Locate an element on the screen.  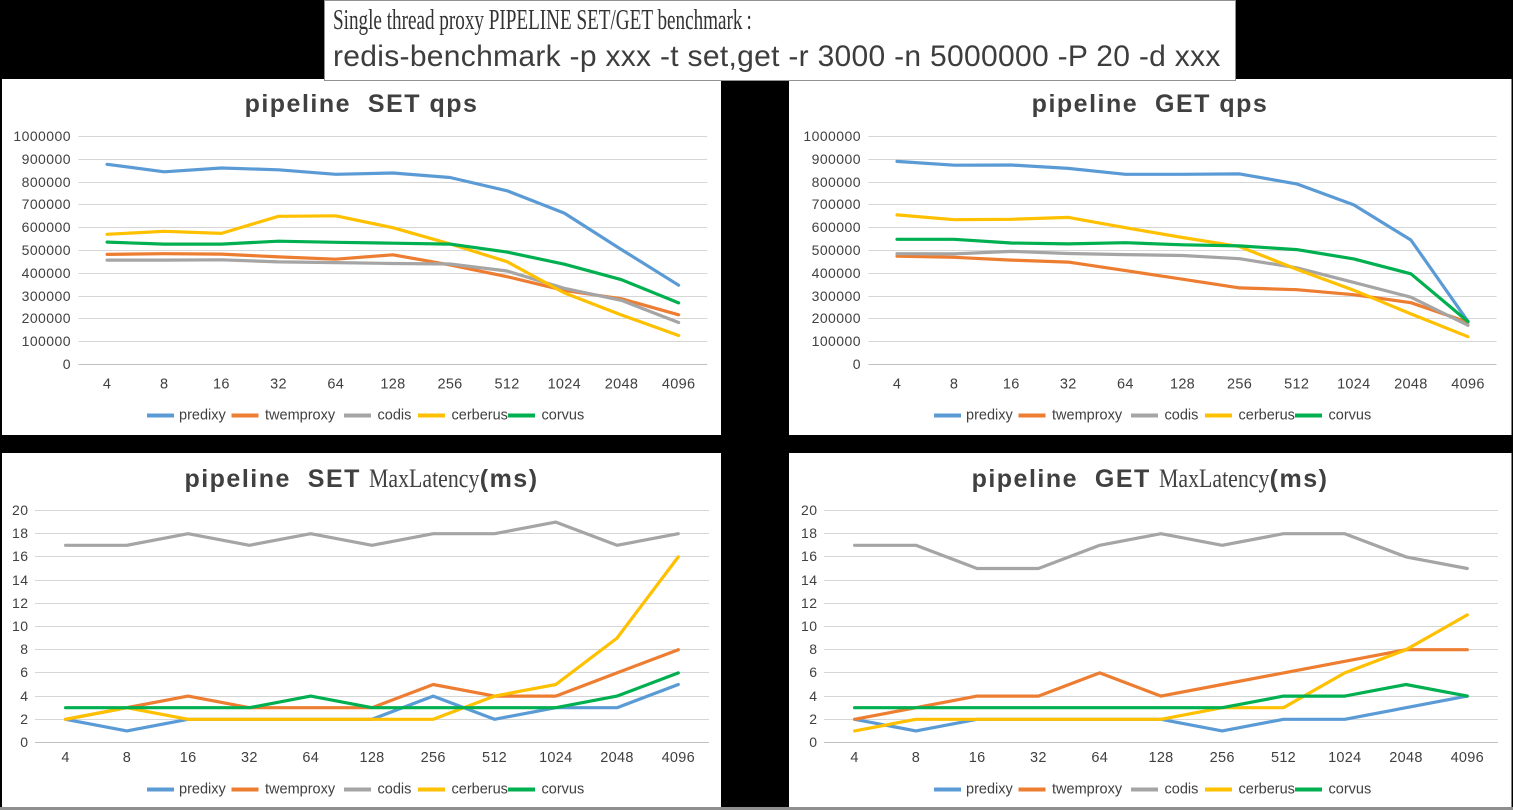
svg-text: 600000 is located at coordinates (836, 227).